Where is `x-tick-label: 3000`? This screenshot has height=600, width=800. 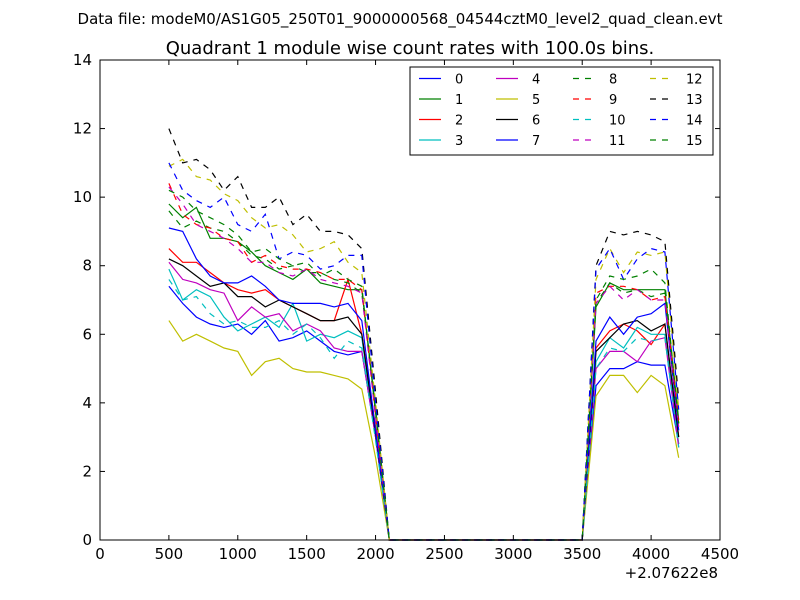
x-tick-label: 3000 is located at coordinates (513, 554).